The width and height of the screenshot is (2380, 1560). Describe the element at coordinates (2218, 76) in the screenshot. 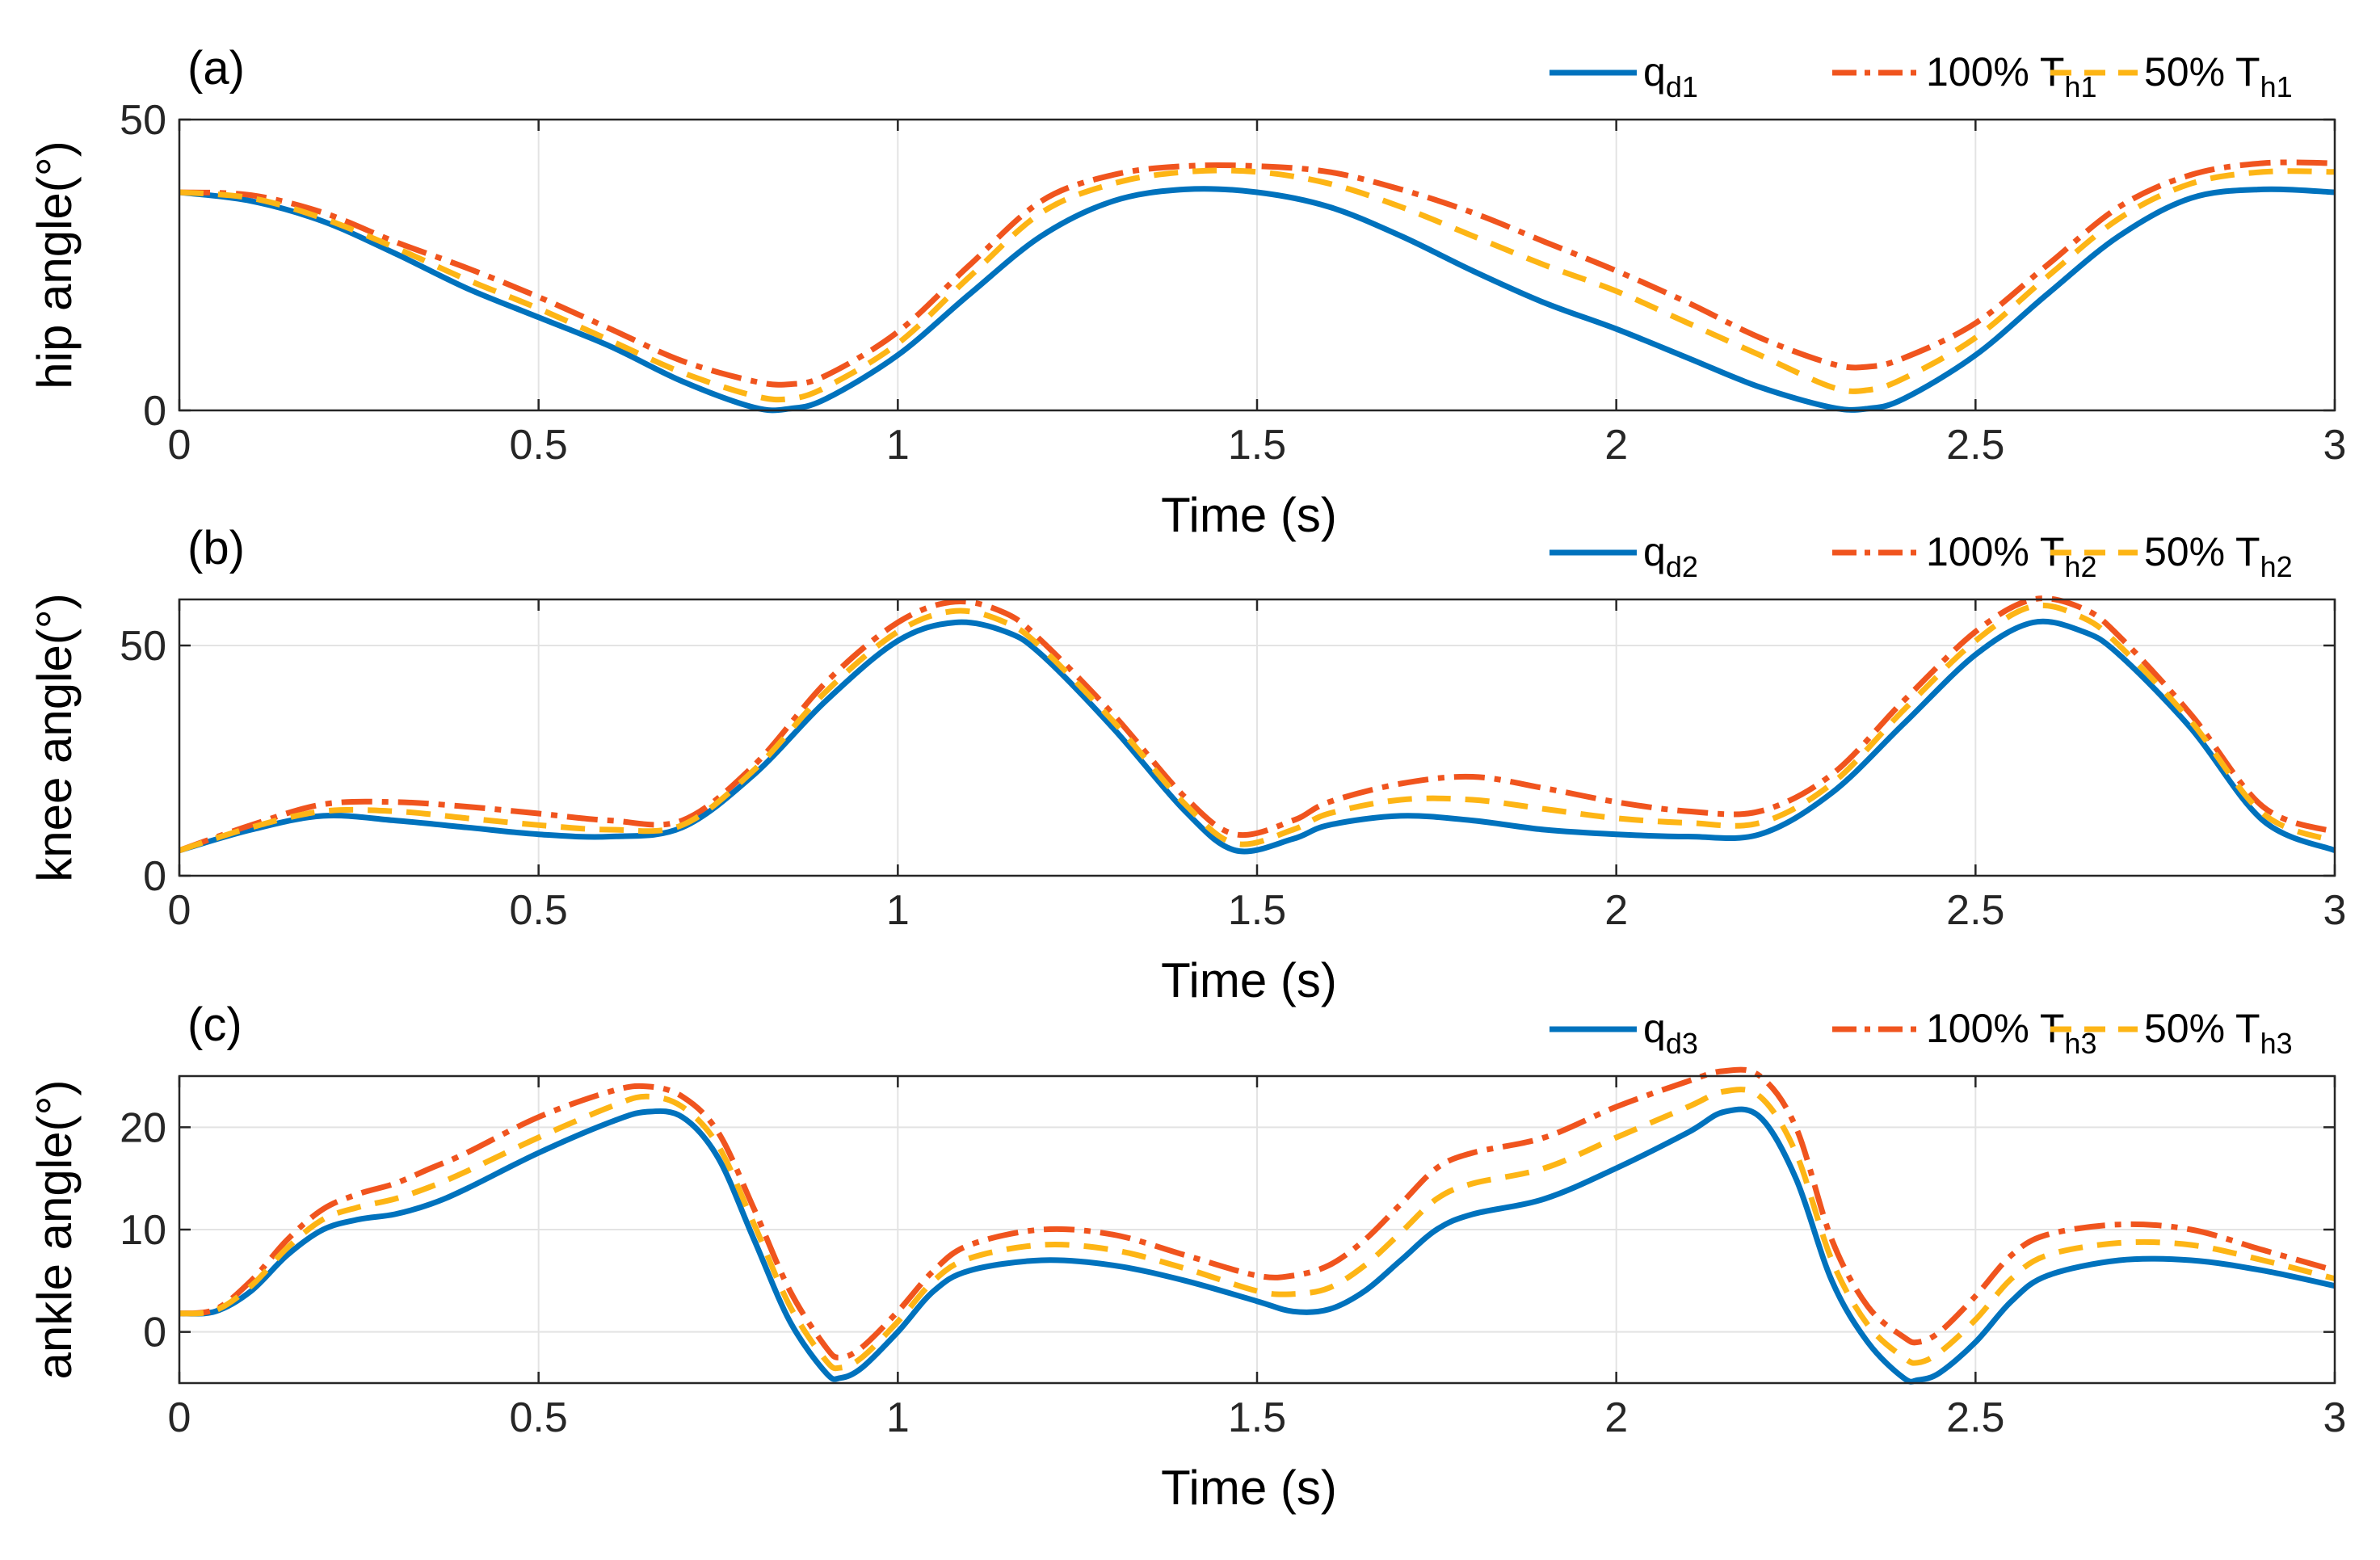

I see `legend-entry-label: 50% Th1` at that location.